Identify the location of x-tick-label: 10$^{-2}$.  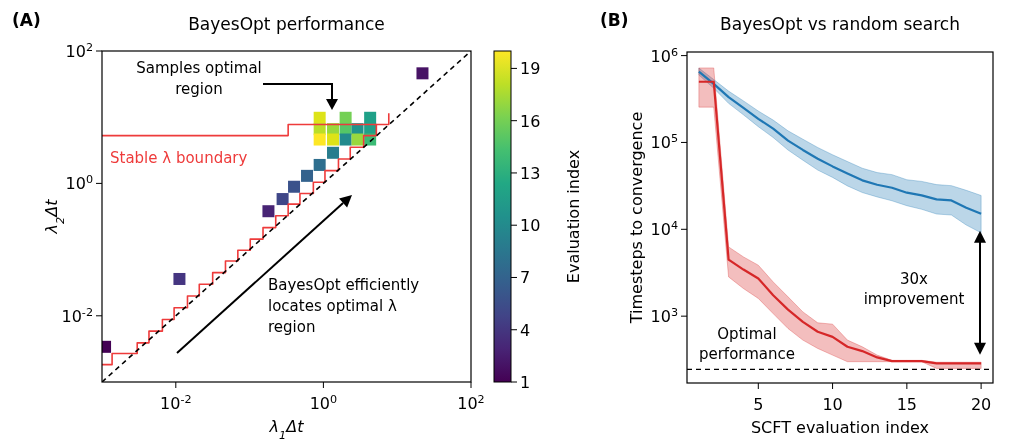
(176, 402).